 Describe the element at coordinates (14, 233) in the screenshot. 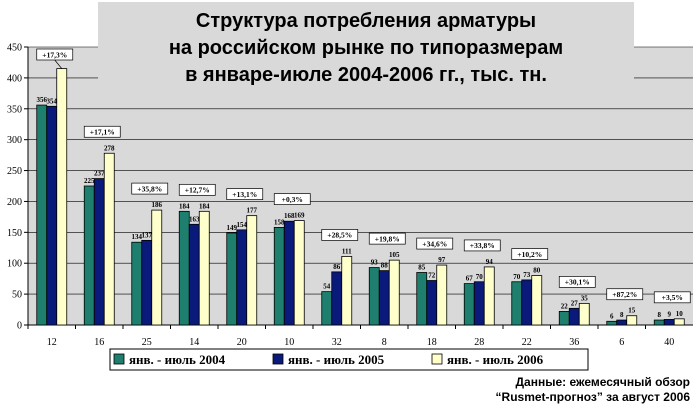

I see `y-tick-label: 150` at that location.